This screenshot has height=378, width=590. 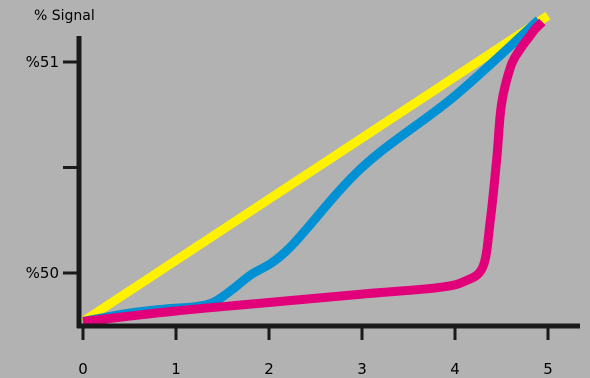 What do you see at coordinates (269, 369) in the screenshot?
I see `x-tick-label-2: 2` at bounding box center [269, 369].